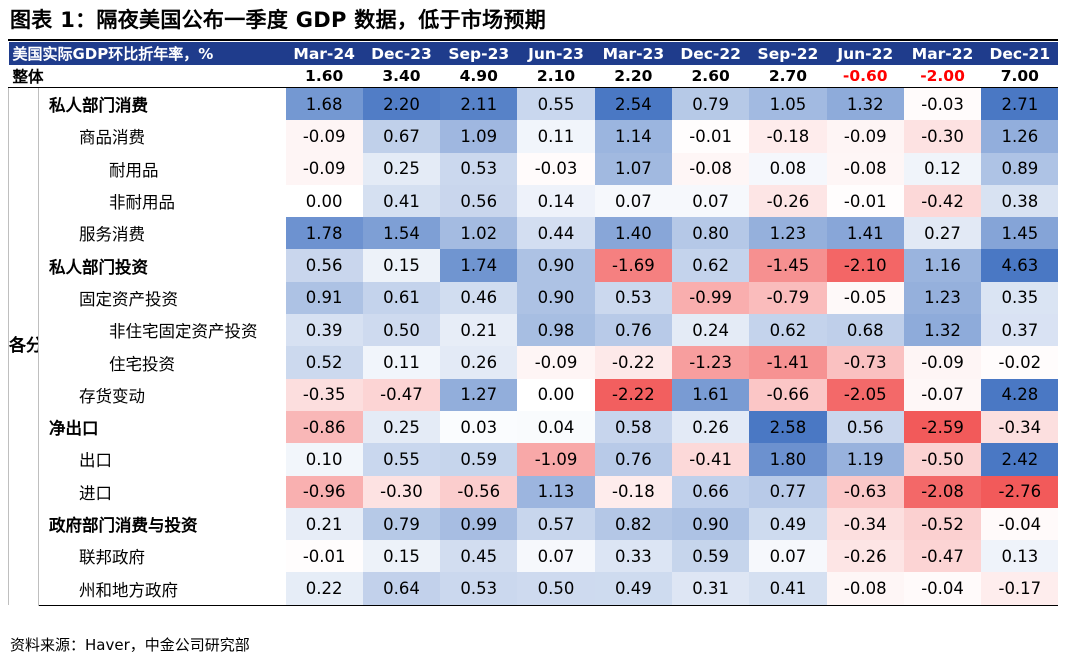 This screenshot has height=666, width=1080. Describe the element at coordinates (942, 298) in the screenshot. I see `value-cell: 1.23` at that location.